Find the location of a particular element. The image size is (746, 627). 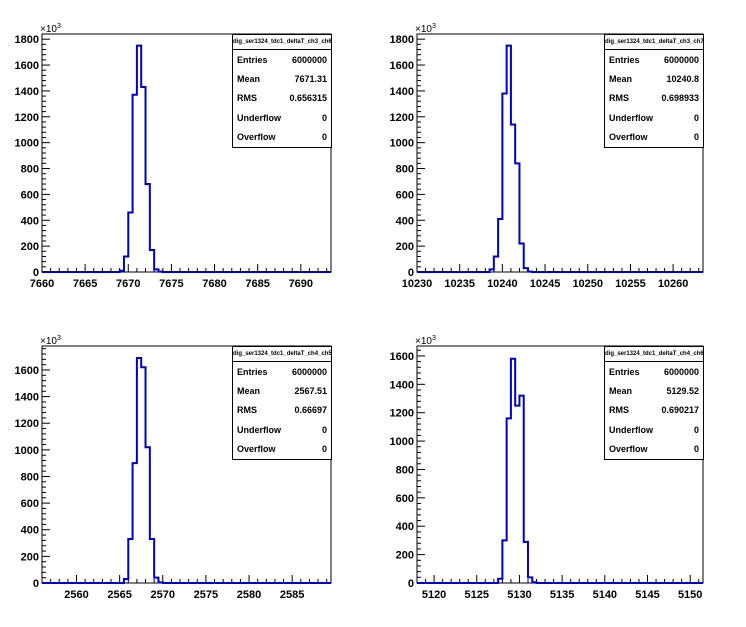

x-tick-label: 2560 is located at coordinates (76, 595).